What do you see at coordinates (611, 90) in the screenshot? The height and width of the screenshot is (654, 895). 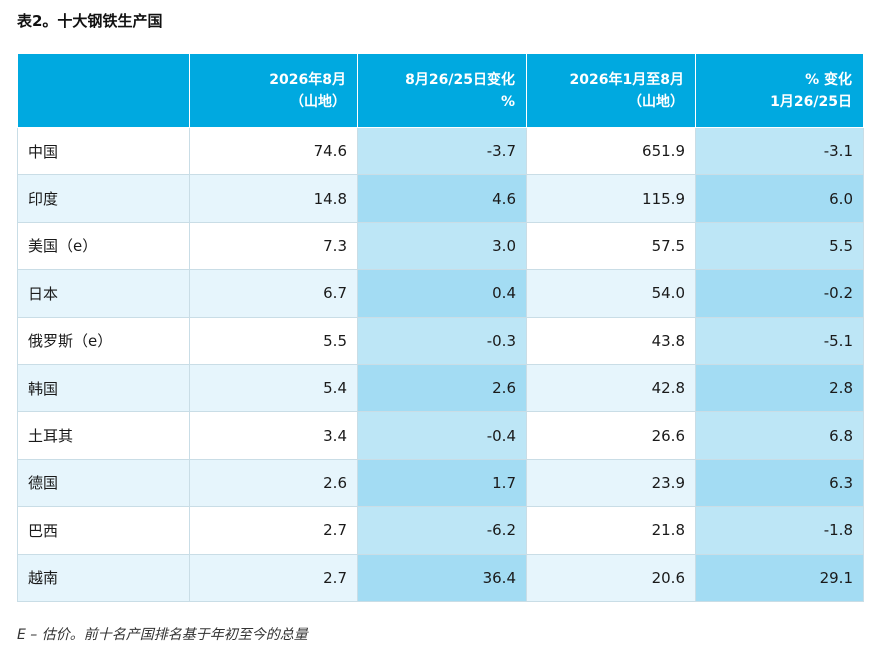 I see `header-ytd-production: 2026年1月至8月 （山地）` at bounding box center [611, 90].